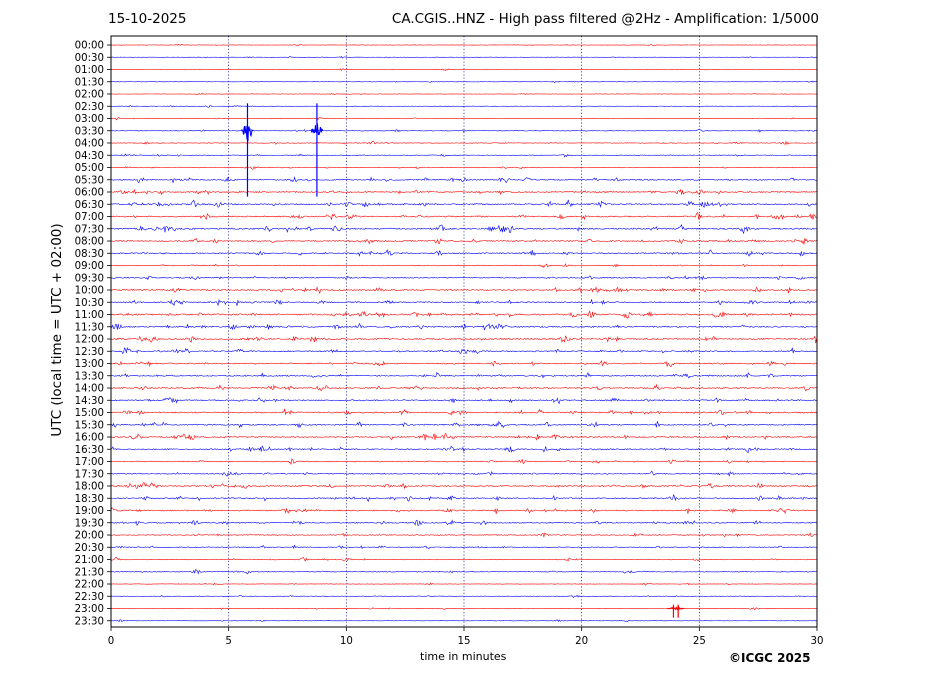 This screenshot has height=696, width=927. I want to click on y-tick-label: 01:00, so click(89, 70).